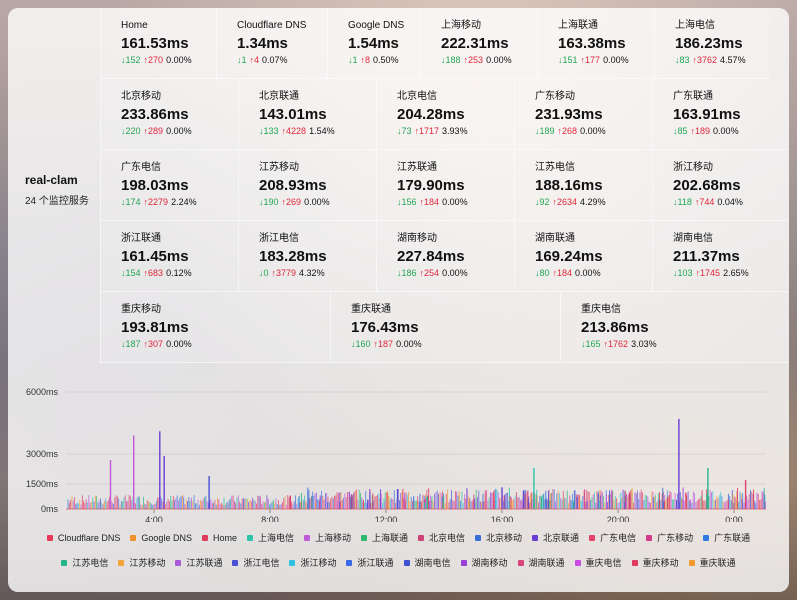 The height and width of the screenshot is (600, 797). Describe the element at coordinates (712, 562) in the screenshot. I see `legend-item: 重庆联通` at that location.